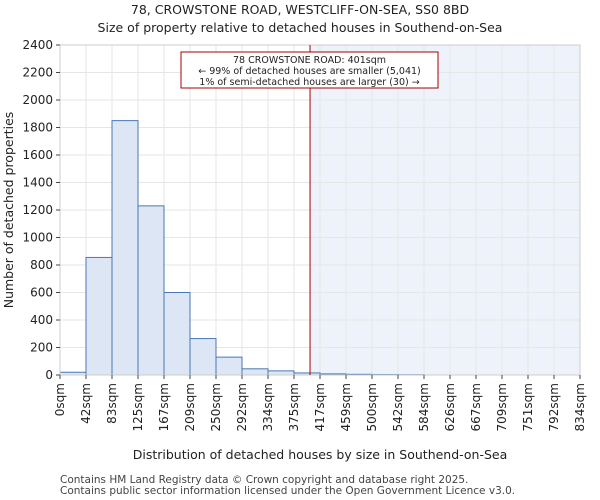  What do you see at coordinates (580, 407) in the screenshot?
I see `x-tick-label: 834sqm` at bounding box center [580, 407].